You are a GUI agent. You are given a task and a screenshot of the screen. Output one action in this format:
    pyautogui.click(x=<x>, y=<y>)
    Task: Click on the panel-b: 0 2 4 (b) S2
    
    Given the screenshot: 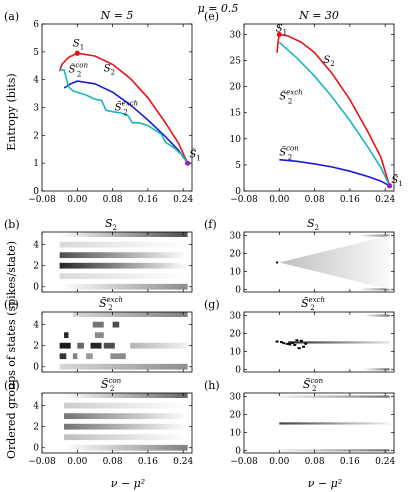 What is the action you would take?
    pyautogui.click(x=98, y=255)
    